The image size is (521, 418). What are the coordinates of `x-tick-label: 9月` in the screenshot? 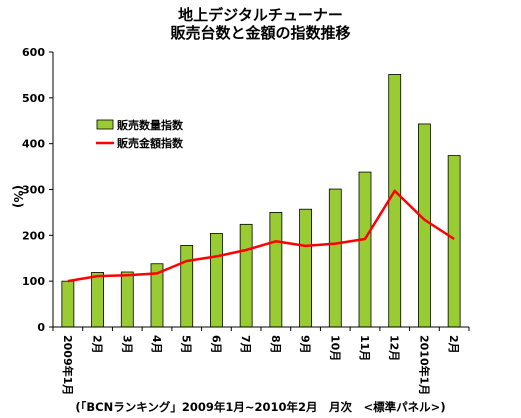 It's located at (305, 344).